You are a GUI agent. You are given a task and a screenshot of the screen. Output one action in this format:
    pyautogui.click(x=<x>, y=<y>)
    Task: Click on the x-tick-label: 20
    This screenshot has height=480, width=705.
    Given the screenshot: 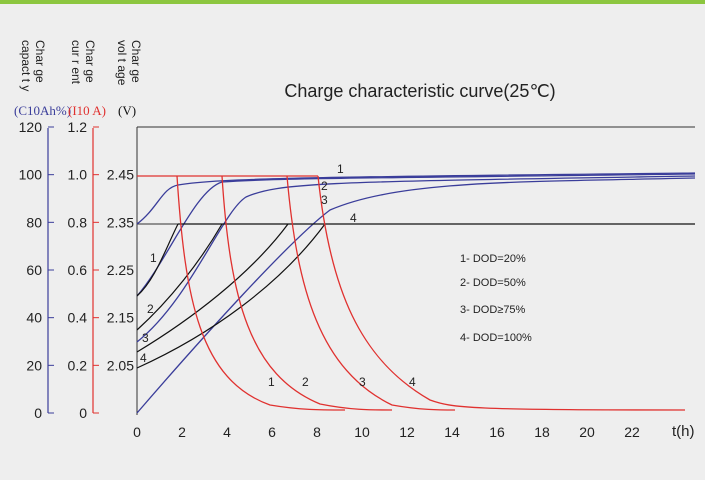 What is the action you would take?
    pyautogui.click(x=587, y=432)
    